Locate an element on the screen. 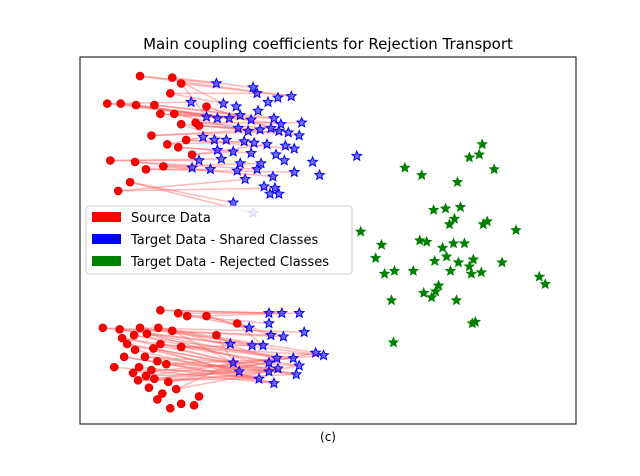  x-axis-label: (c) is located at coordinates (328, 437).